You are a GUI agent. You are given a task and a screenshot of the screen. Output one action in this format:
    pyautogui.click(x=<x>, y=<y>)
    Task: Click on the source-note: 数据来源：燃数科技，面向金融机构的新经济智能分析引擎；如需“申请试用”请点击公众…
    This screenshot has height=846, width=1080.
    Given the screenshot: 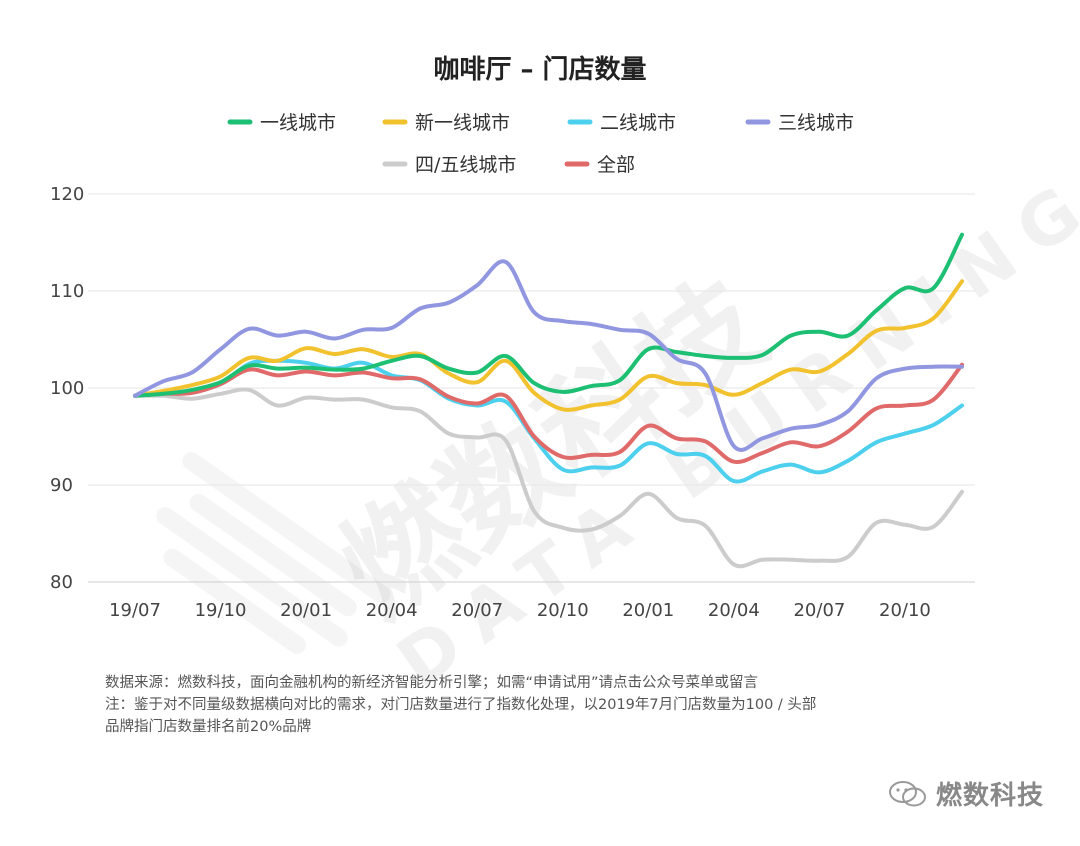 What is the action you would take?
    pyautogui.click(x=432, y=683)
    